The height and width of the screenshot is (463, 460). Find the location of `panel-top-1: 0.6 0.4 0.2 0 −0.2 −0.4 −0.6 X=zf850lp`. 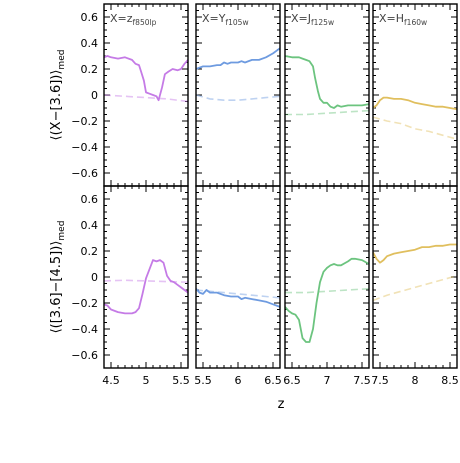

panel-top-1: 0.6 0.4 0.2 0 −0.2 −0.4 −0.6 X=zf850lp is located at coordinates (130, 95).